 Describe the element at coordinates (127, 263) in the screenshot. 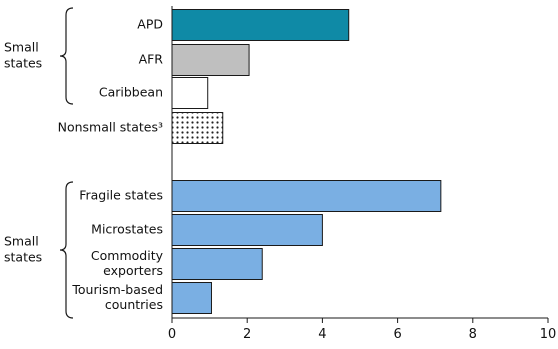

I see `category-label: Commodity exporters` at that location.